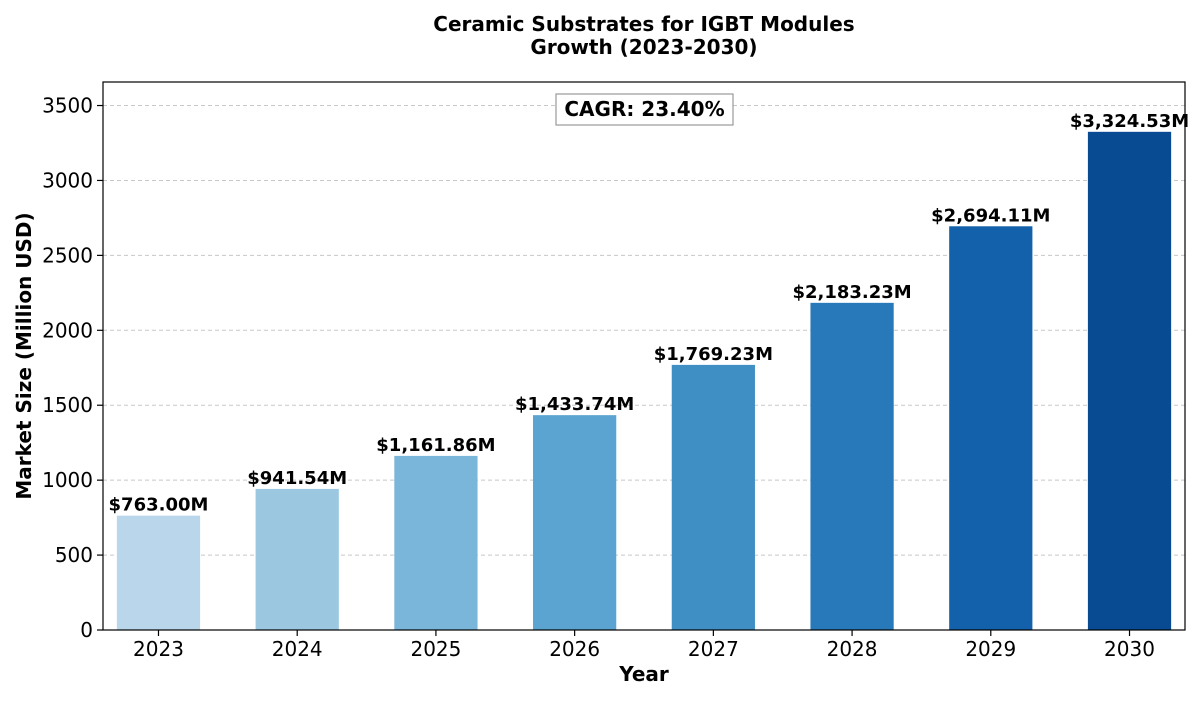 The height and width of the screenshot is (704, 1200). What do you see at coordinates (851, 292) in the screenshot?
I see `value-label-2028: $2,183.23M` at bounding box center [851, 292].